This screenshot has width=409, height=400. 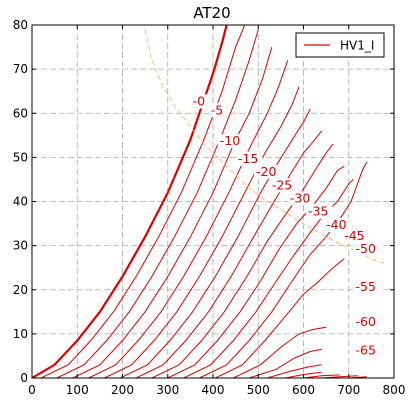 What do you see at coordinates (122, 390) in the screenshot?
I see `x-tick-label: 200` at bounding box center [122, 390].